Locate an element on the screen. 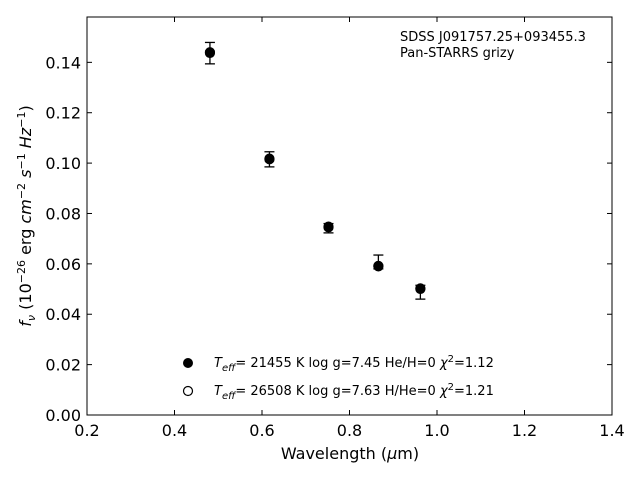  legend-entry-2: Teff= 26508 K log g=7.63 H/He=0 χ2=1.21 is located at coordinates (354, 392).